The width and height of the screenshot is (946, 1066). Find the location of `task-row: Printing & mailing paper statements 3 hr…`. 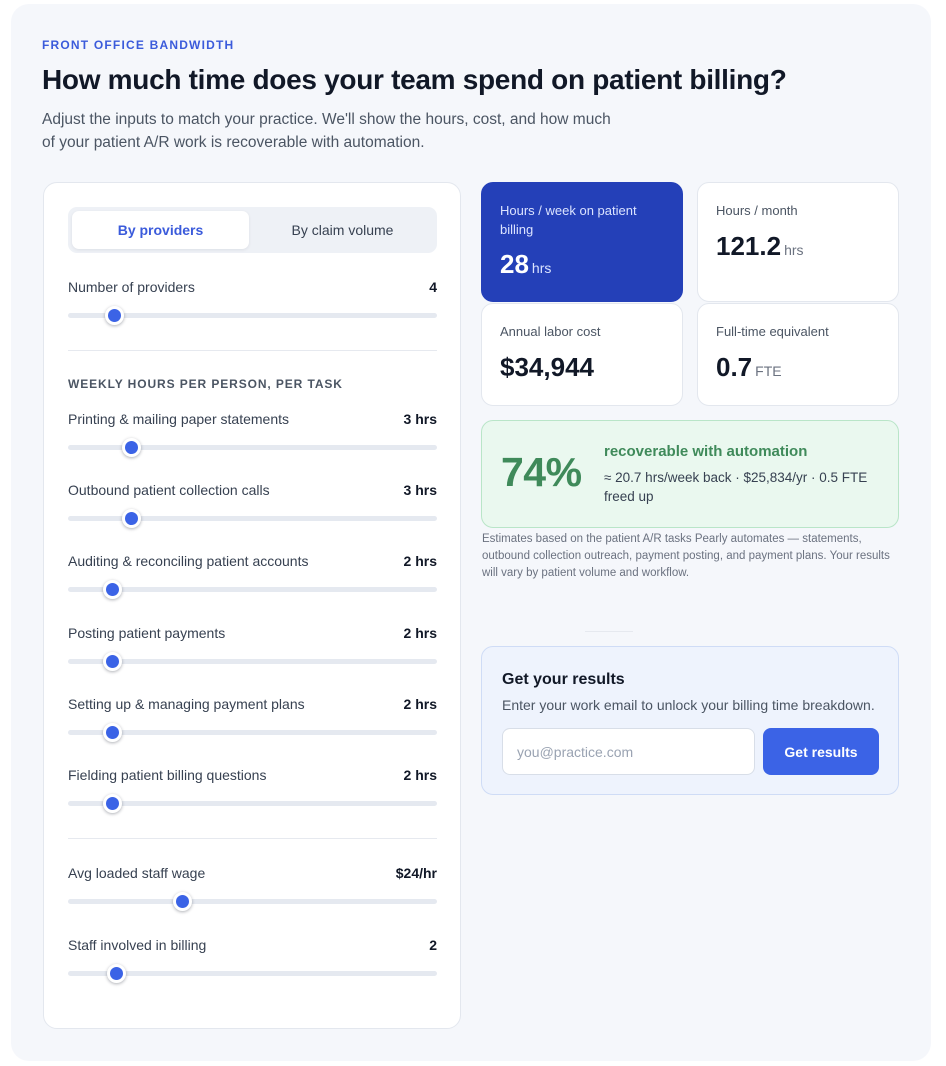

task-row: Printing & mailing paper statements 3 hr… is located at coordinates (252, 434).